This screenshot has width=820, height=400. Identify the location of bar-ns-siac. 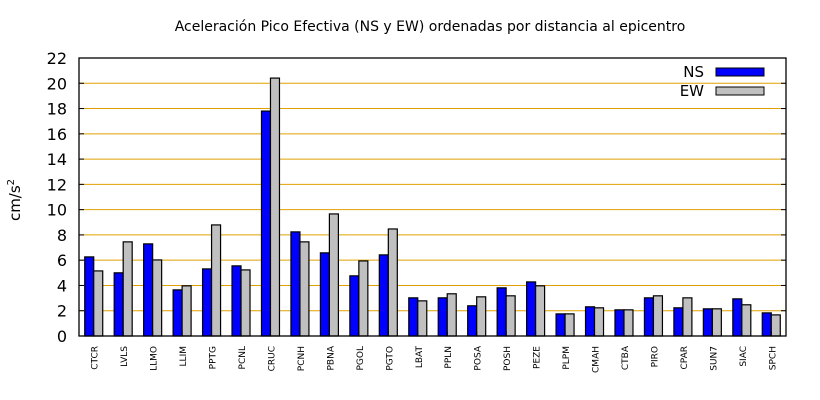
(737, 317).